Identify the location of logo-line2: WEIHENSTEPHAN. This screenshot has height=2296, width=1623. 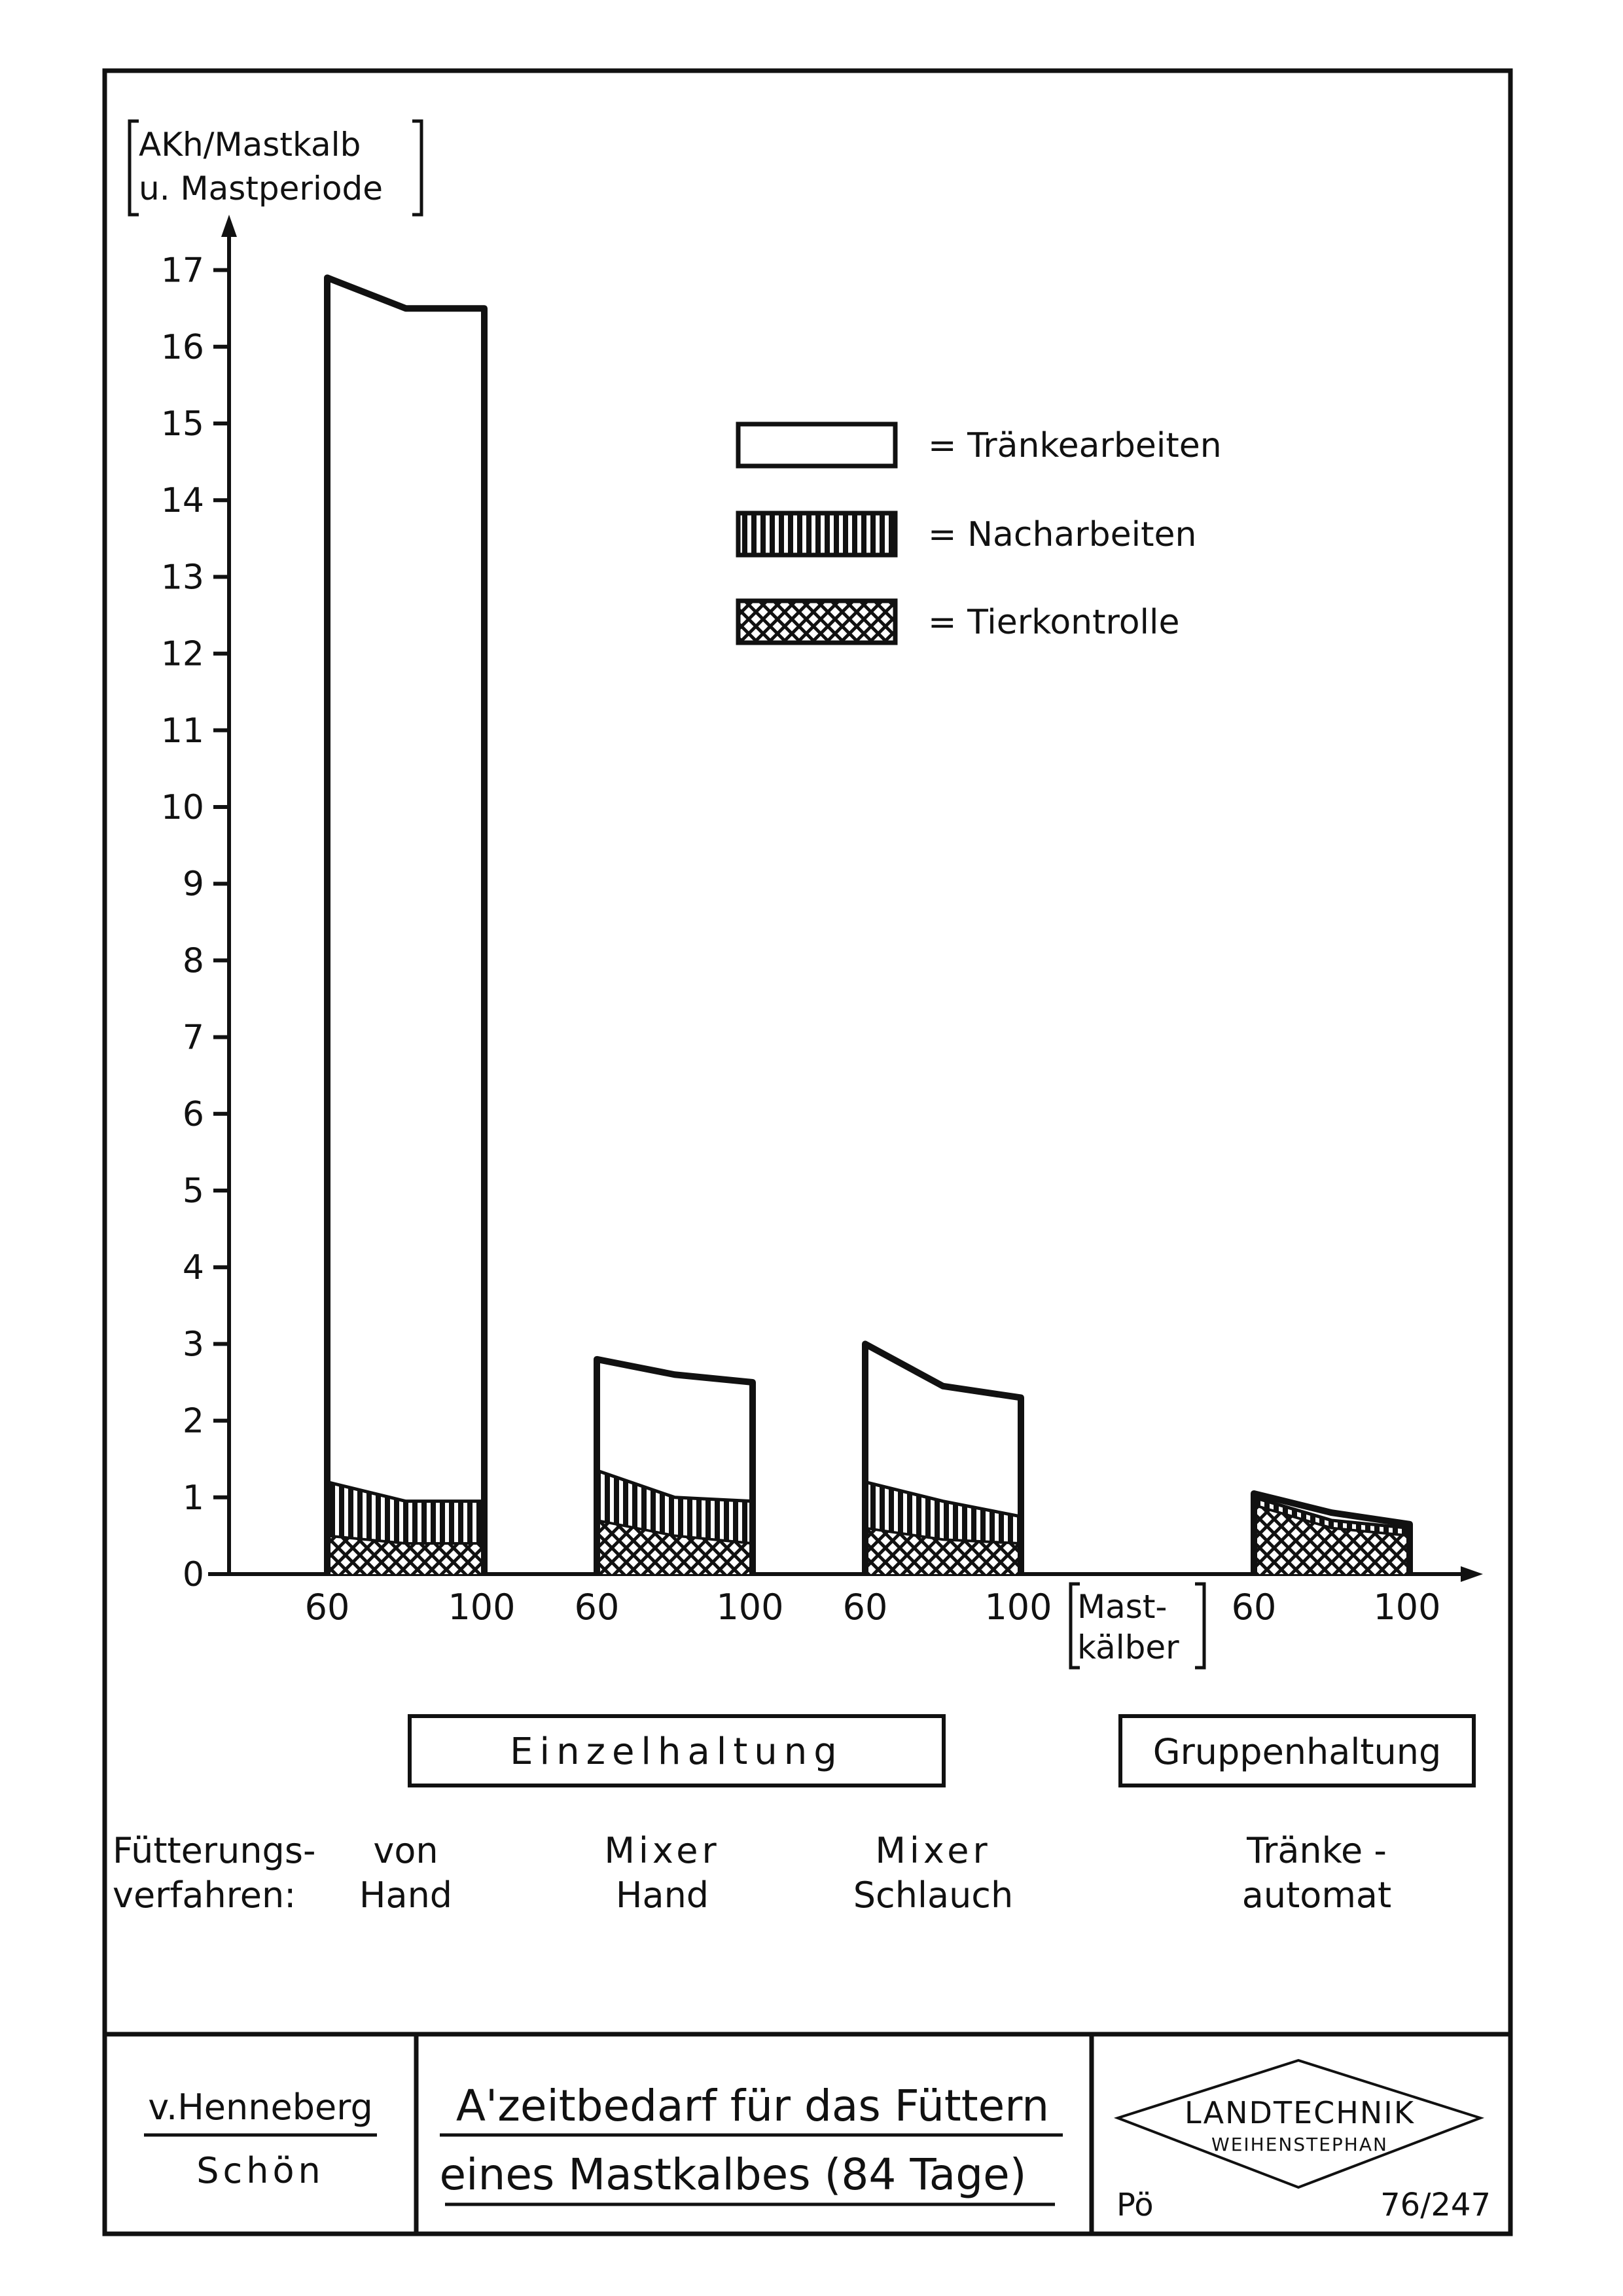
(1299, 2144).